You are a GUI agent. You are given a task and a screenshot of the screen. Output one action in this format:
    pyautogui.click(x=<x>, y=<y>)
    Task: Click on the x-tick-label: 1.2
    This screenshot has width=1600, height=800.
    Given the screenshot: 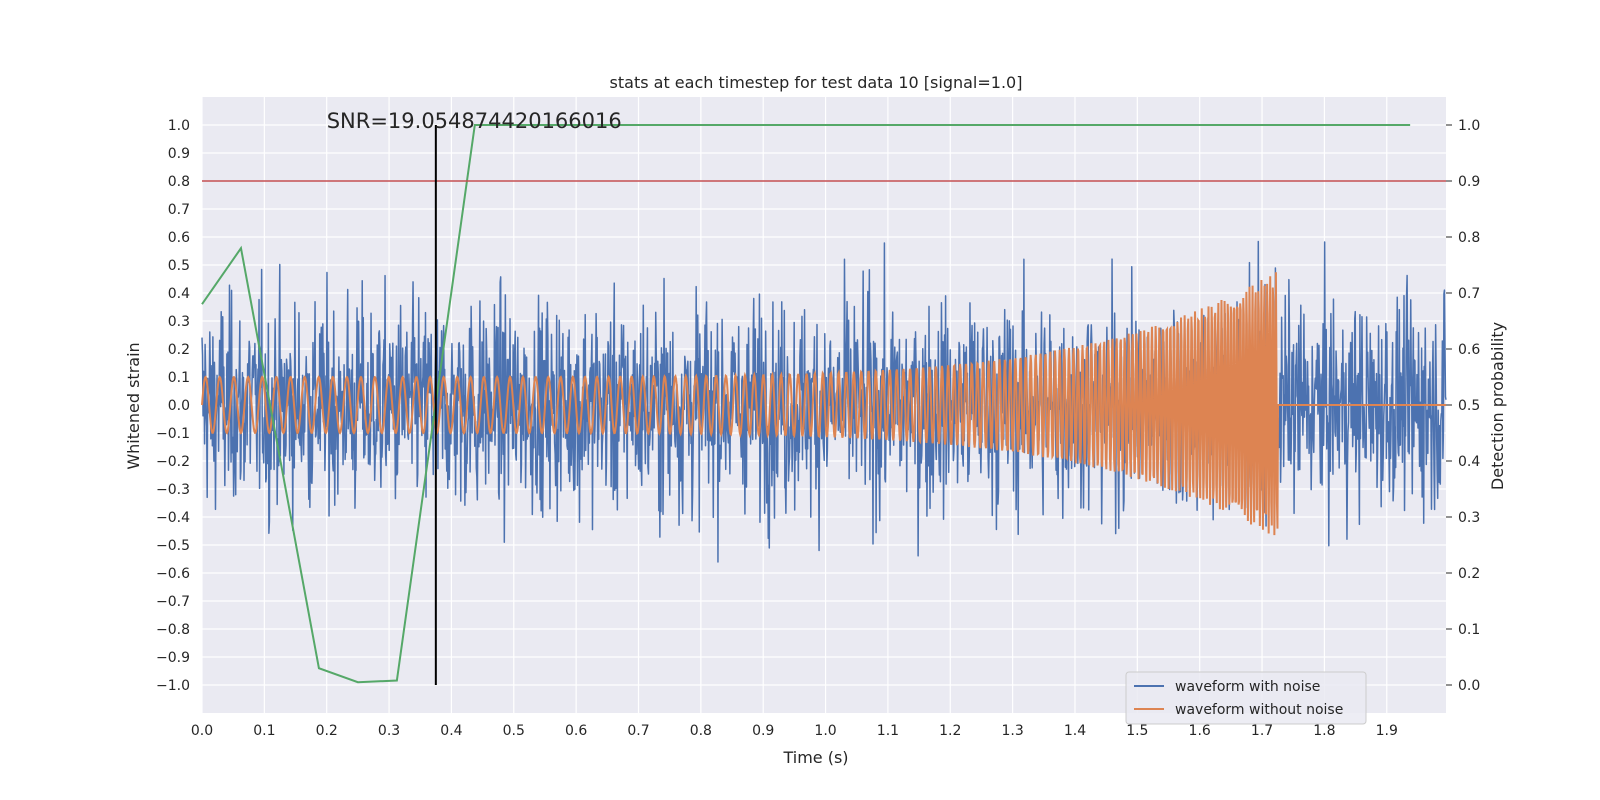 What is the action you would take?
    pyautogui.click(x=950, y=731)
    